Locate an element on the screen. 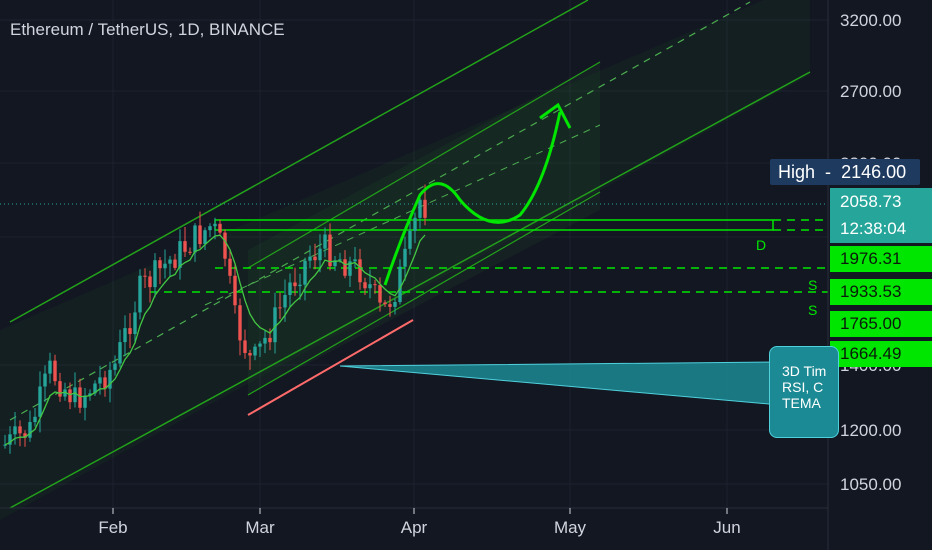 This screenshot has width=932, height=550. bar-countdown: 12:38:04 is located at coordinates (873, 228).